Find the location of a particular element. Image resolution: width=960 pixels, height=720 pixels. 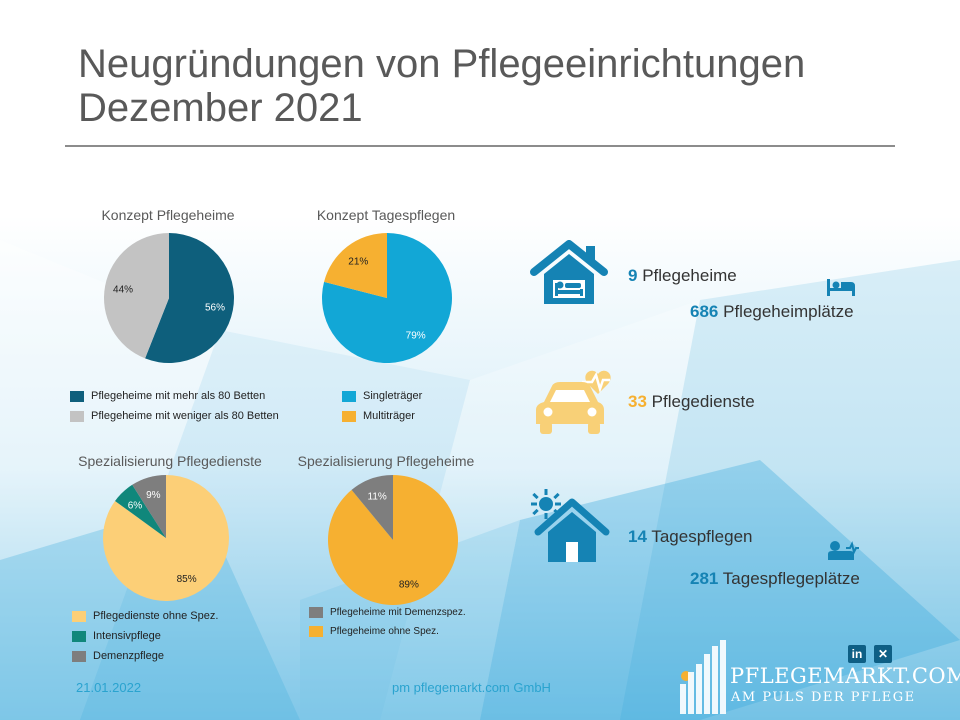

pie-chart-pflegeheime-konzept: 56% 44% is located at coordinates (169, 298).